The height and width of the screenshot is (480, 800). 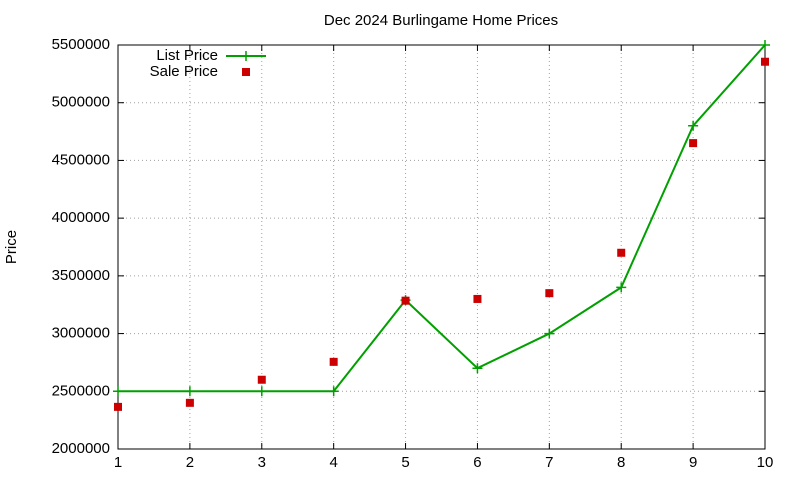 I want to click on x-tick-label: 10, so click(x=765, y=462).